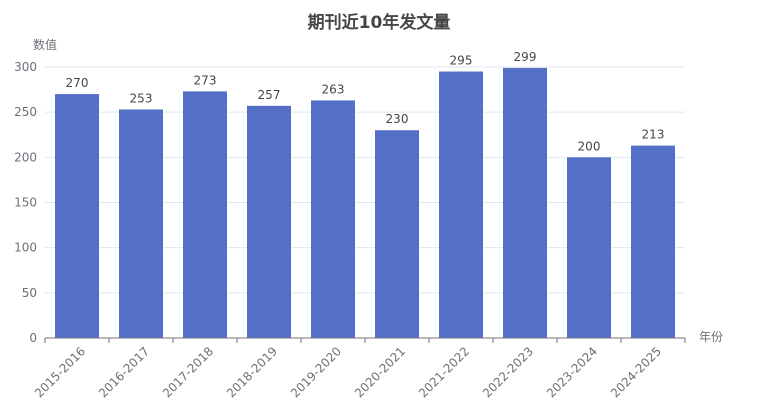 Image resolution: width=758 pixels, height=419 pixels. What do you see at coordinates (60, 372) in the screenshot?
I see `x-tick-label: 2015-2016` at bounding box center [60, 372].